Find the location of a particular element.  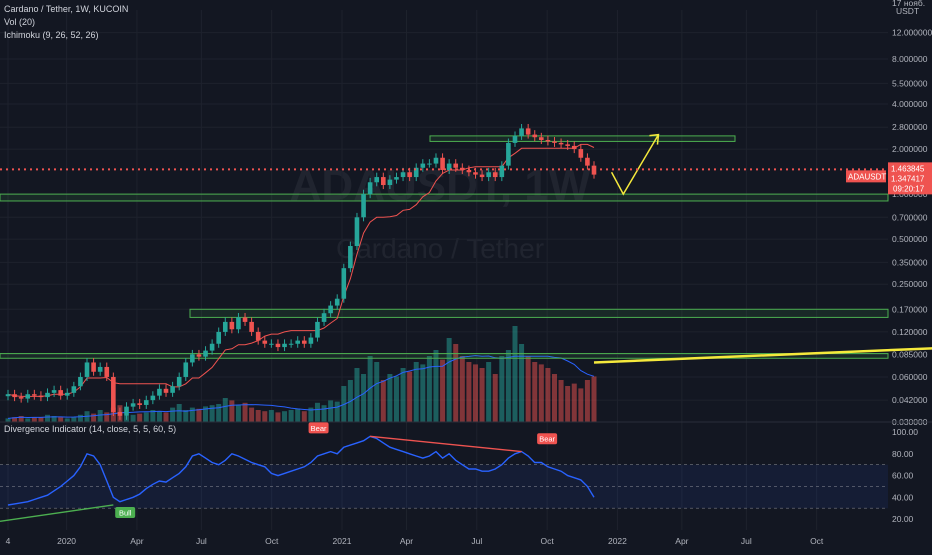

price-axis-tick: 0.170000 is located at coordinates (910, 309).